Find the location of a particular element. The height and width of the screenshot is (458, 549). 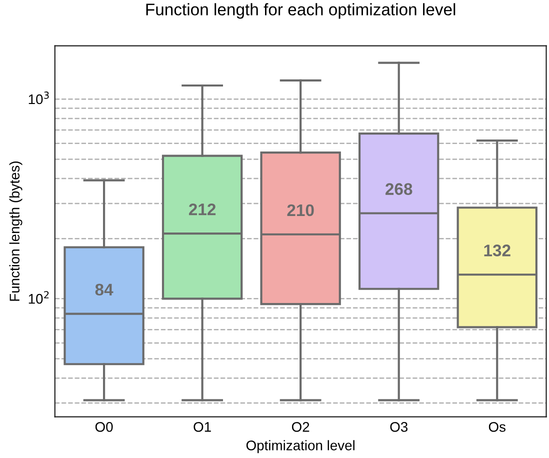

text: 268 is located at coordinates (399, 189).